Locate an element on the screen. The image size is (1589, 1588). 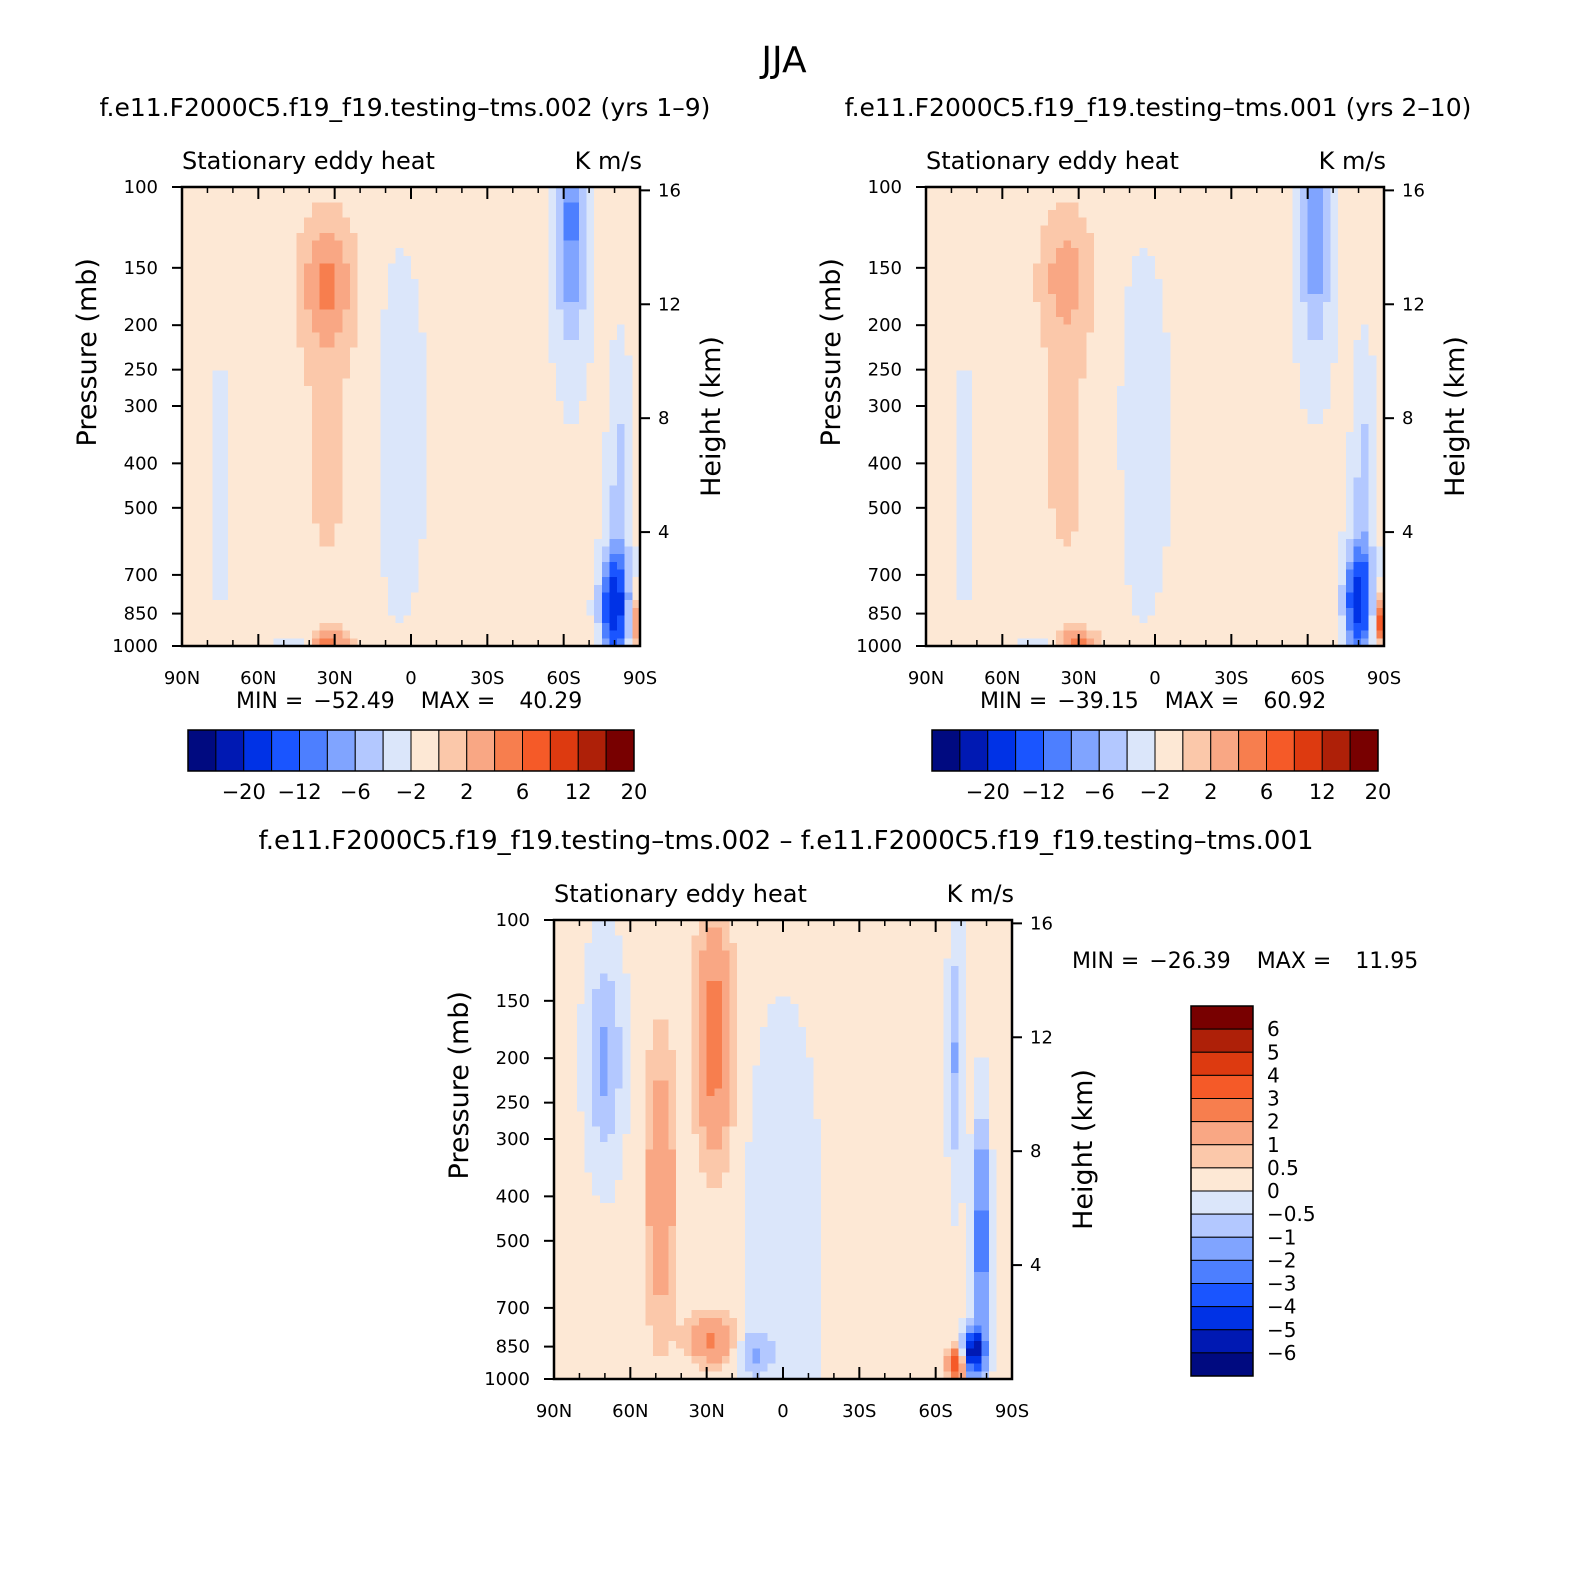
y-tick-label: 300 is located at coordinates (141, 406).